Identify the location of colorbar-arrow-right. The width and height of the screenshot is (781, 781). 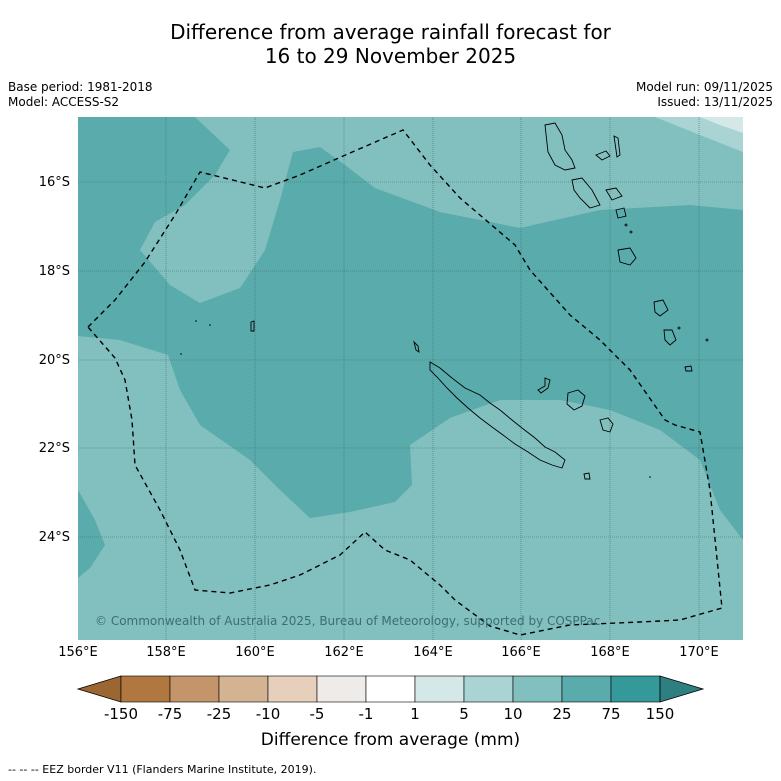
(682, 689).